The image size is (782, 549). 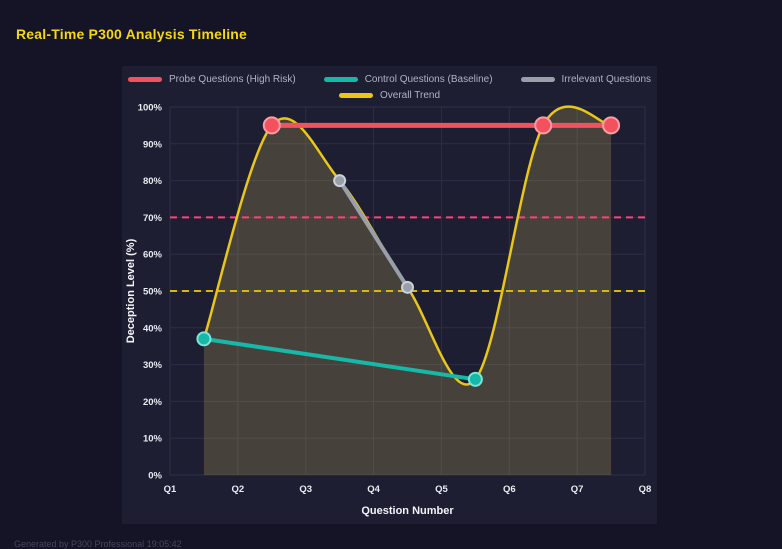 I want to click on y-tick-label: 10%, so click(x=153, y=439).